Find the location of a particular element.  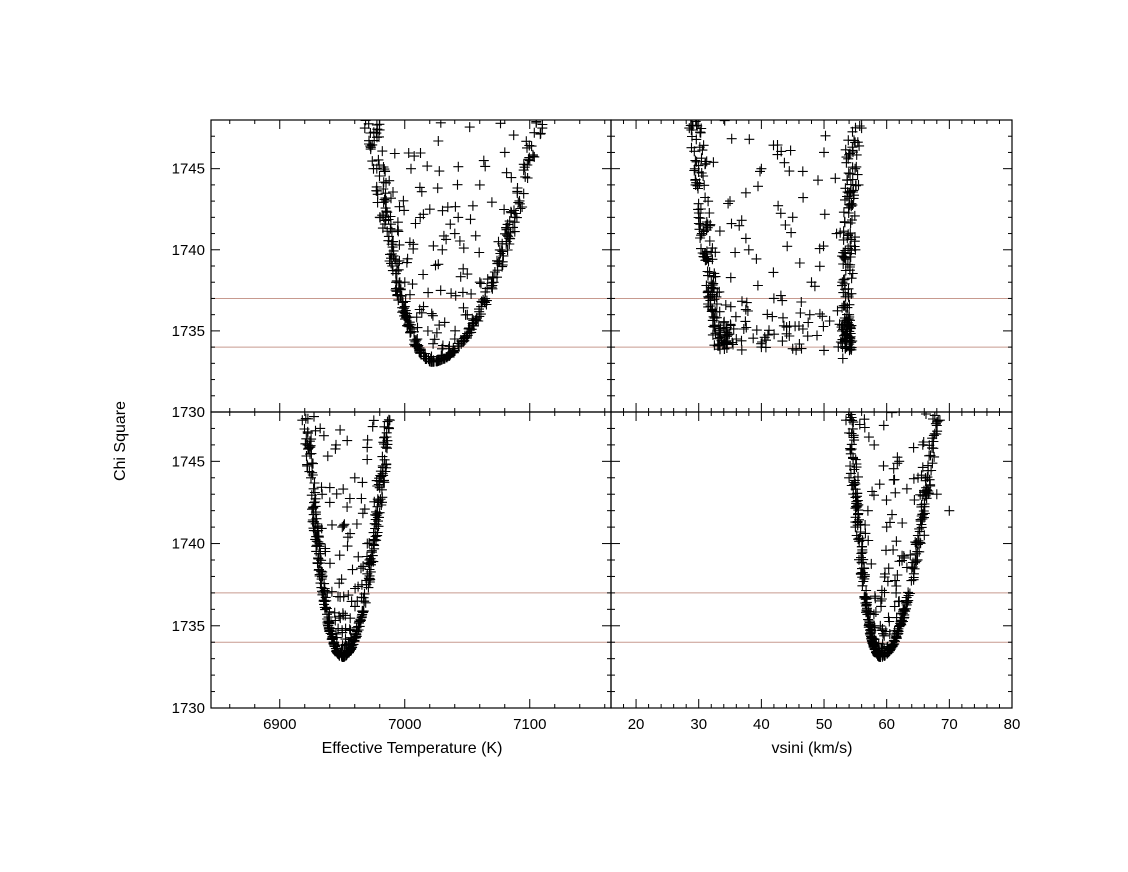

x-tick-label: 6900 is located at coordinates (279, 724).